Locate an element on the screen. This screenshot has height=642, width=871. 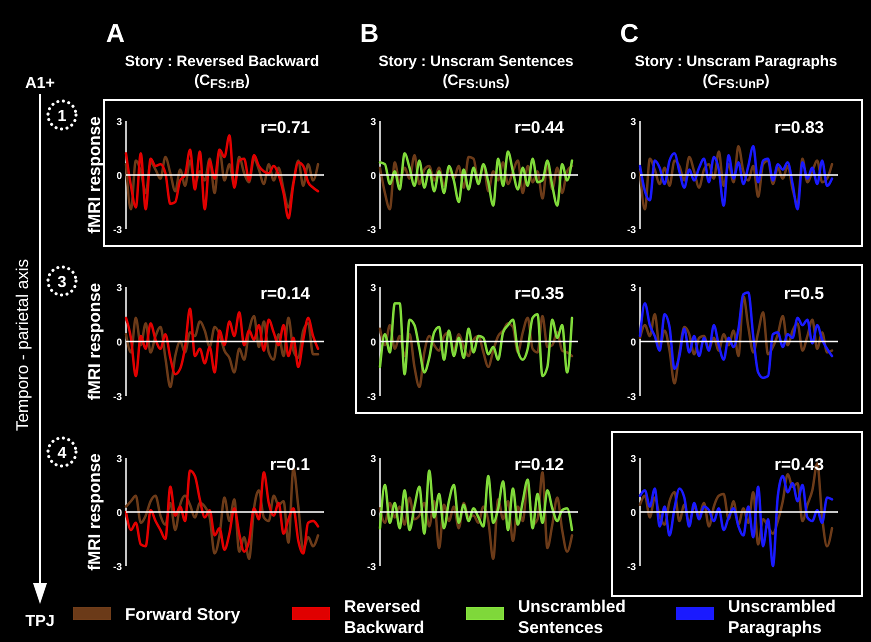
annotation: r=0.14 is located at coordinates (285, 293).